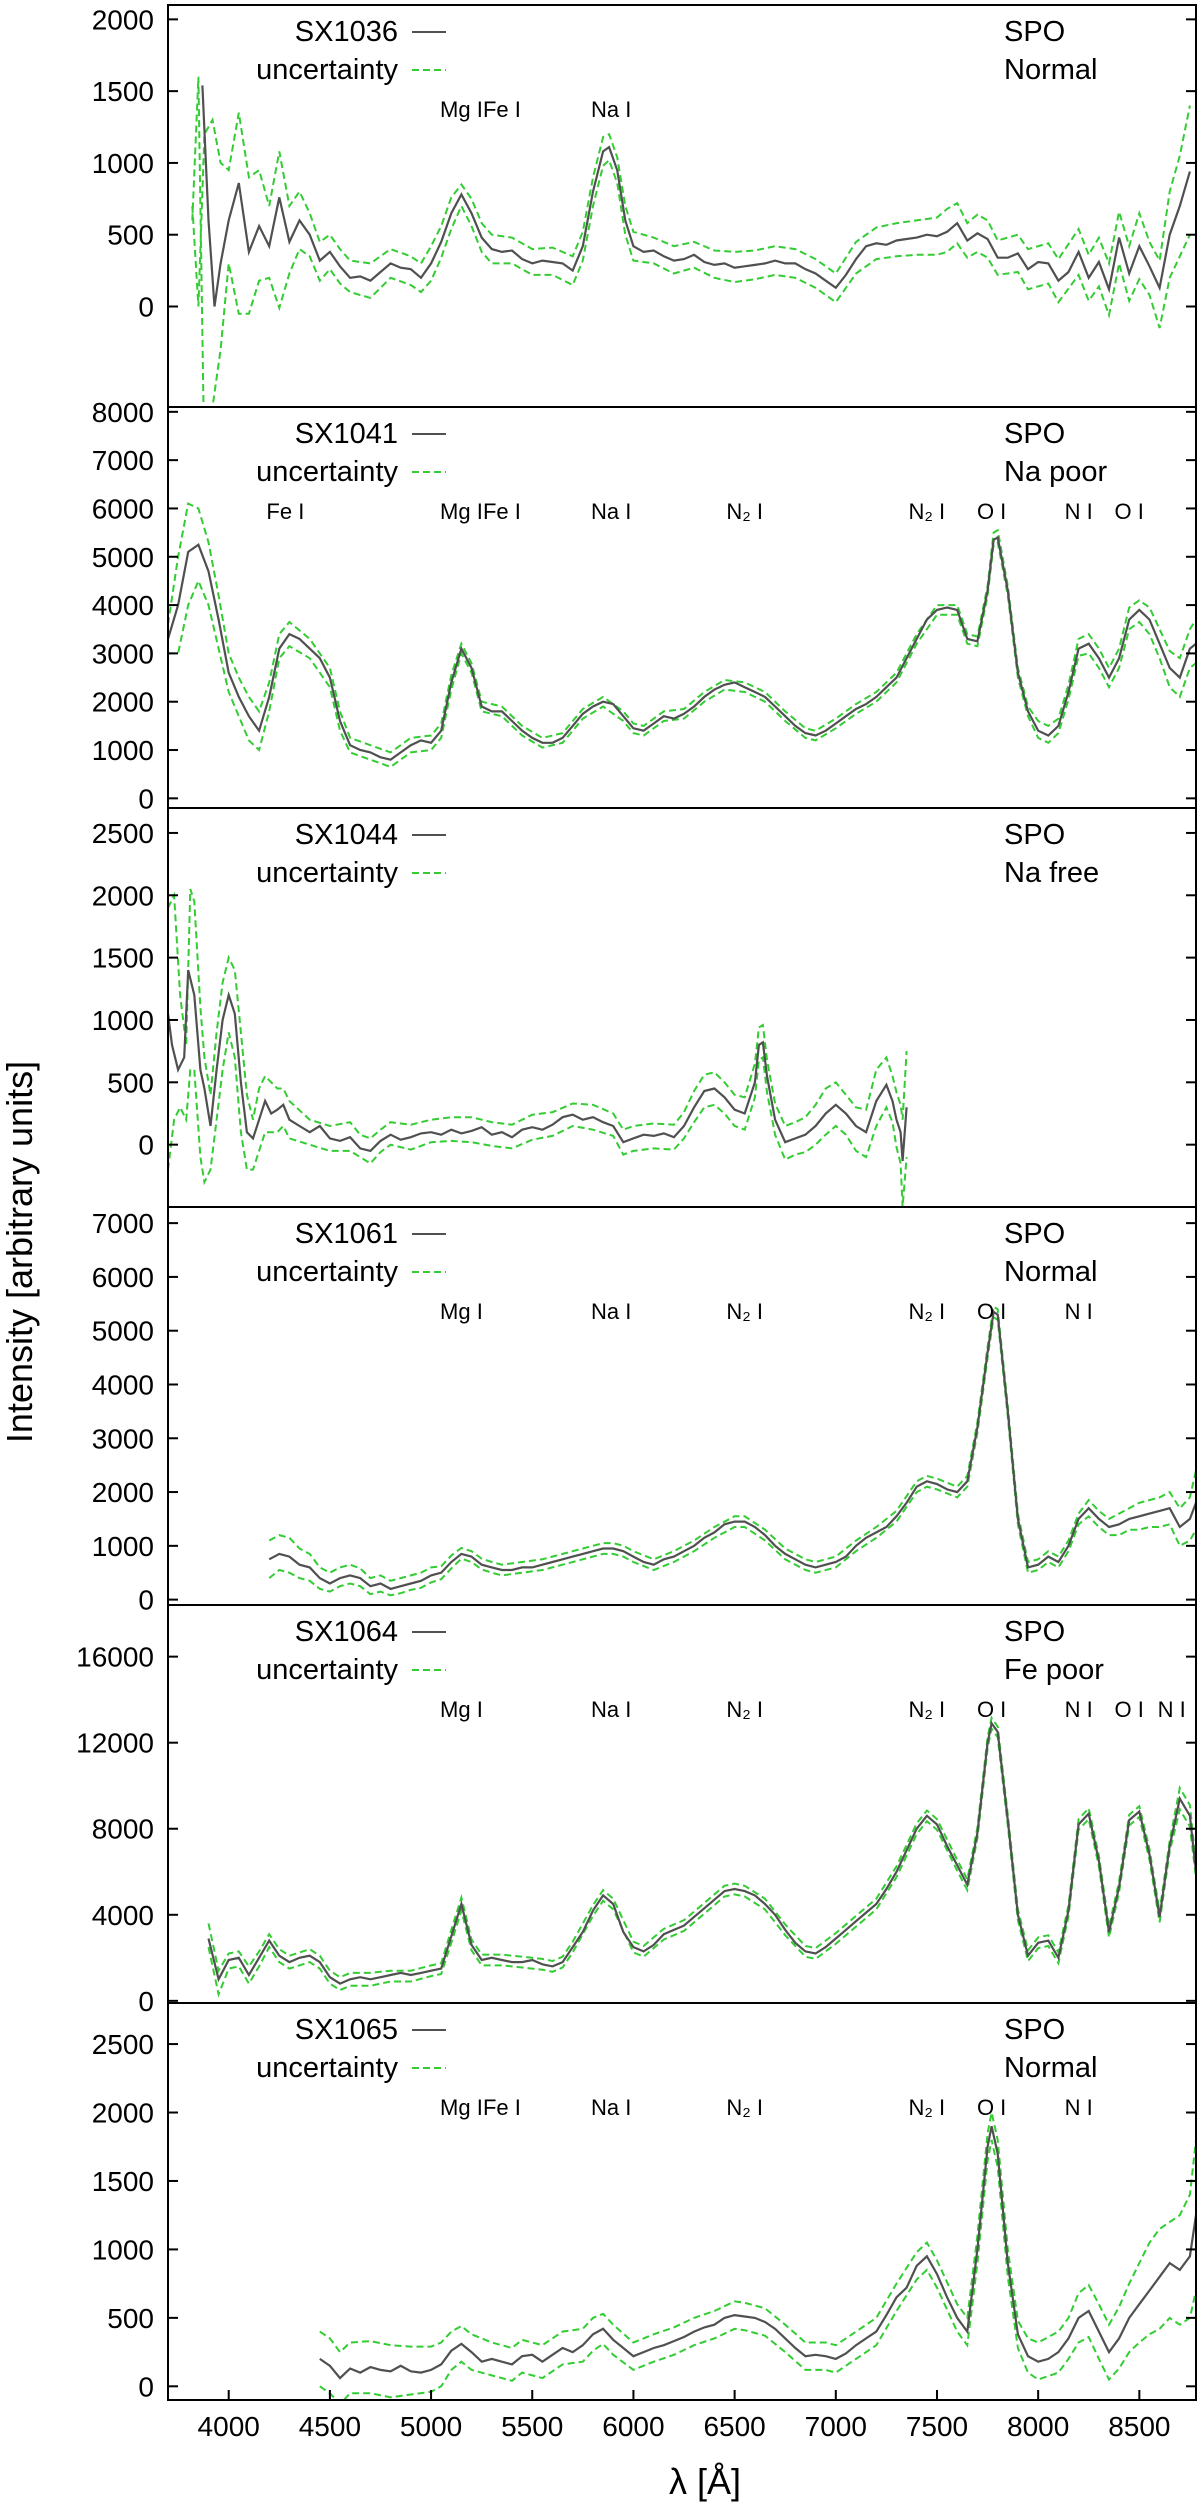  What do you see at coordinates (1139, 2426) in the screenshot?
I see `x-tick-label: 8500` at bounding box center [1139, 2426].